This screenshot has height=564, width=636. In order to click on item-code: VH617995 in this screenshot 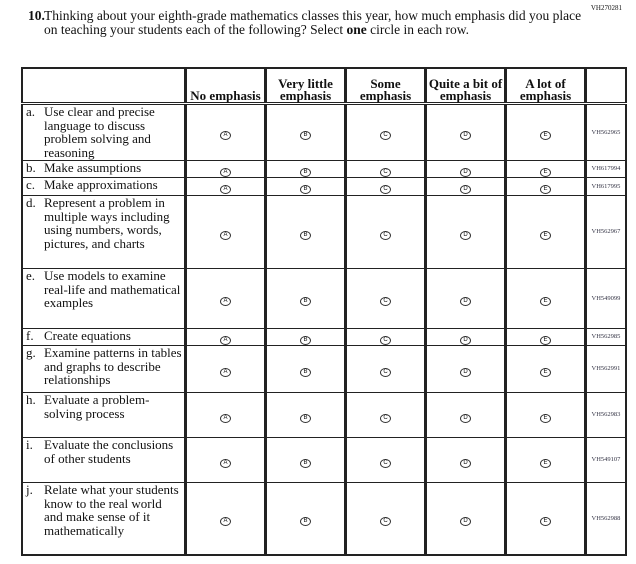, I will do `click(605, 186)`.